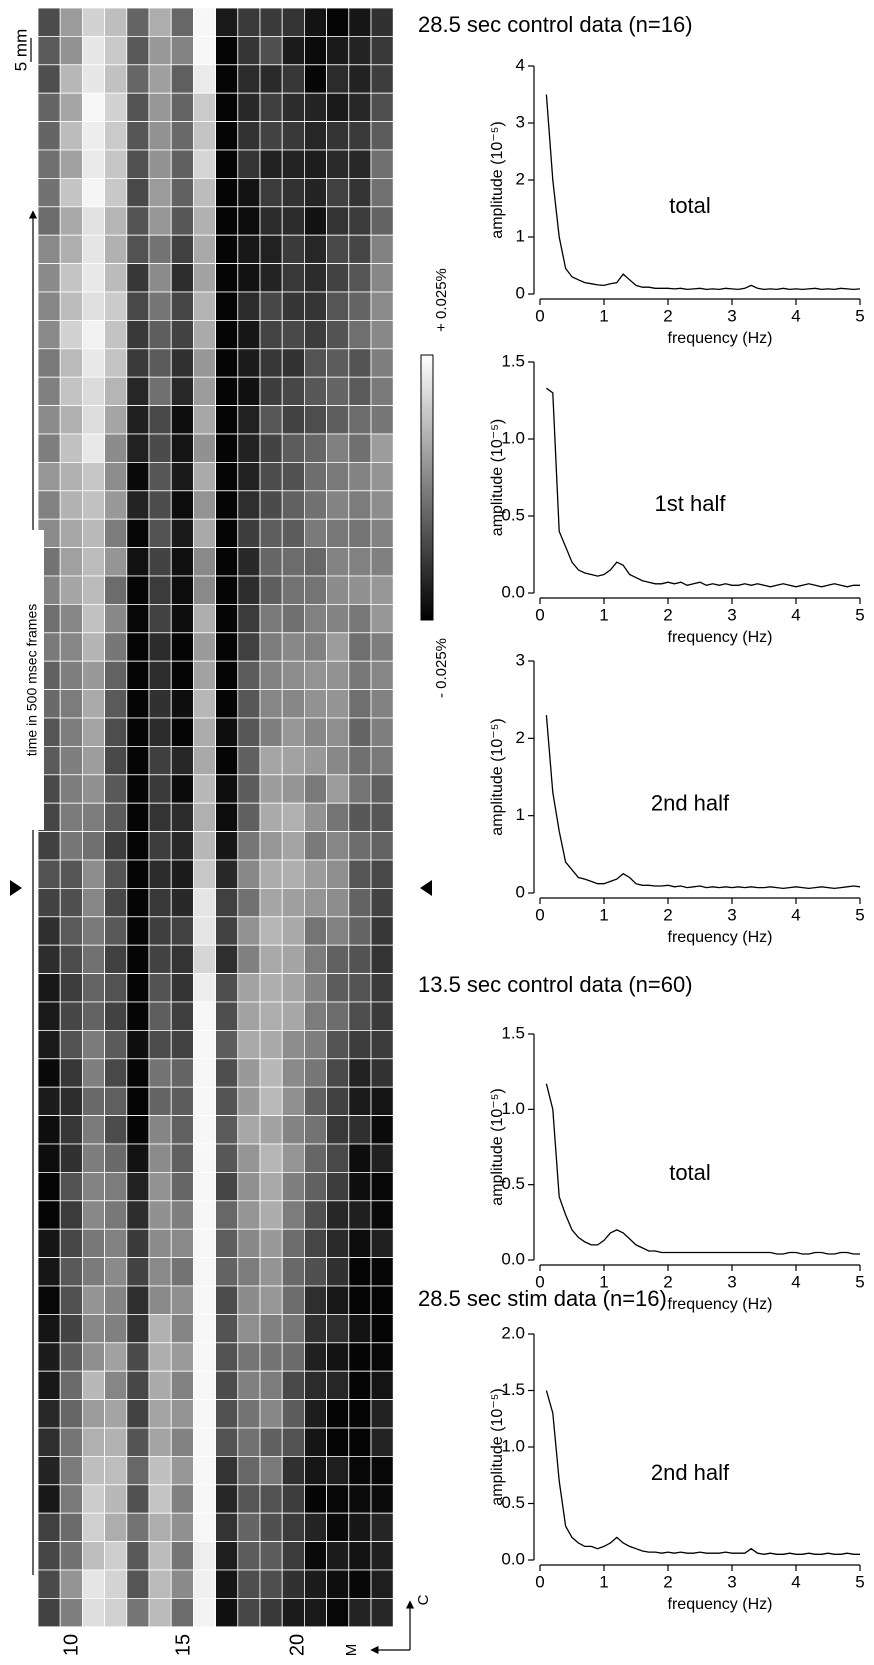  What do you see at coordinates (720, 338) in the screenshot?
I see `x-axis-label: frequency (Hz)` at bounding box center [720, 338].